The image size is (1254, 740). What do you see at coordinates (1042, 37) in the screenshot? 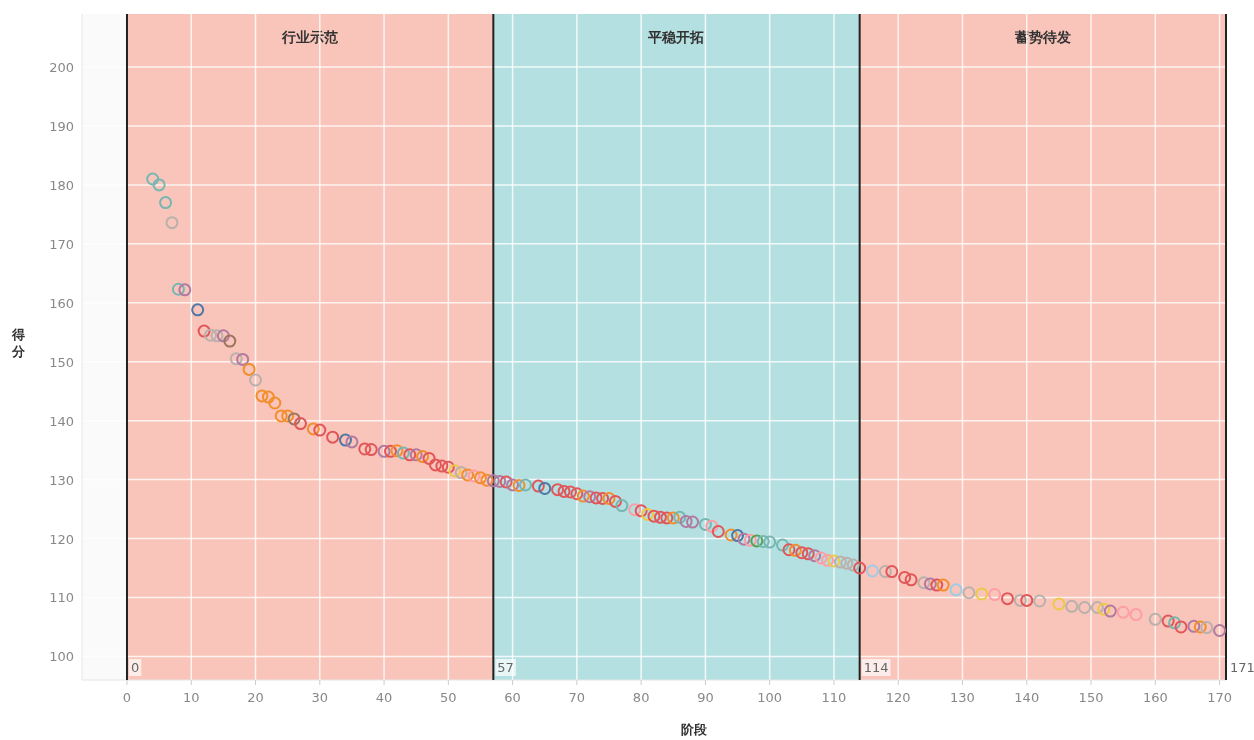
I see `band-label: 蓄势待发` at bounding box center [1042, 37].